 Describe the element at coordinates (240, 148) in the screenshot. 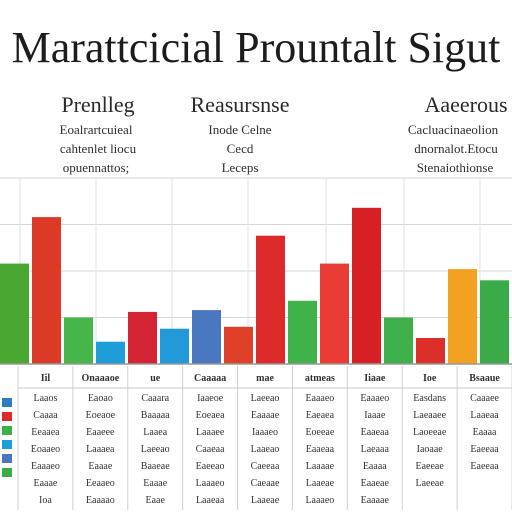

I see `section-note: Cecd` at that location.